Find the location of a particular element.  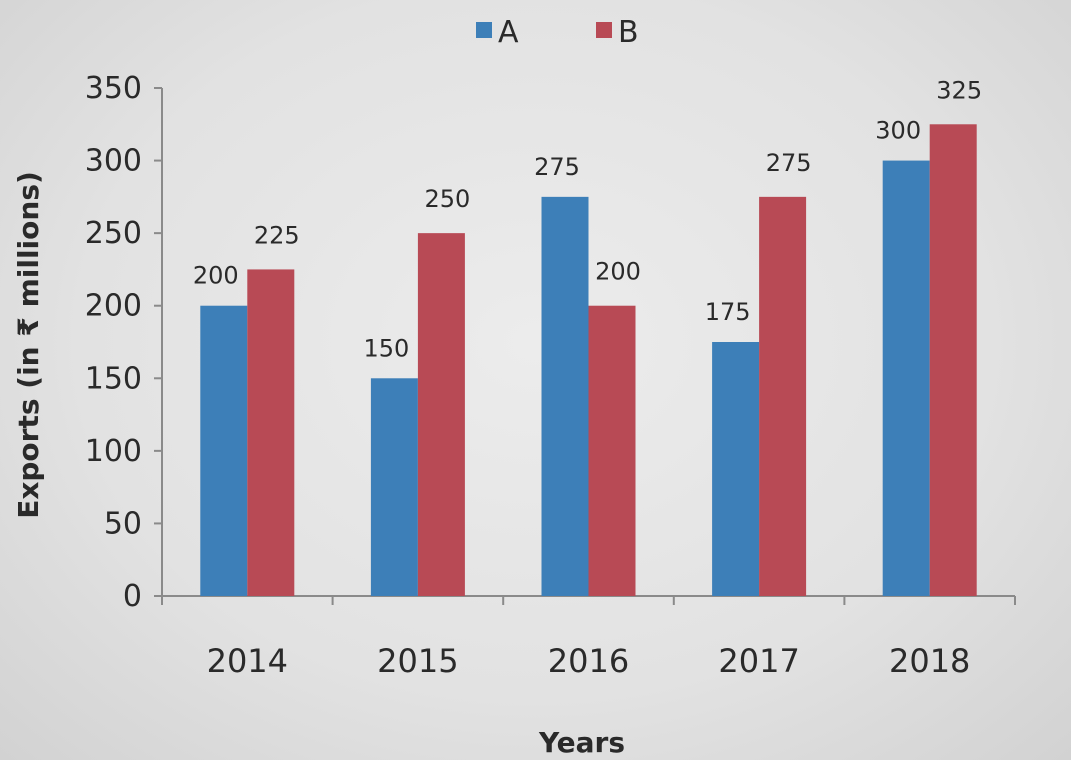

y-tick-label: 250 is located at coordinates (113, 233).